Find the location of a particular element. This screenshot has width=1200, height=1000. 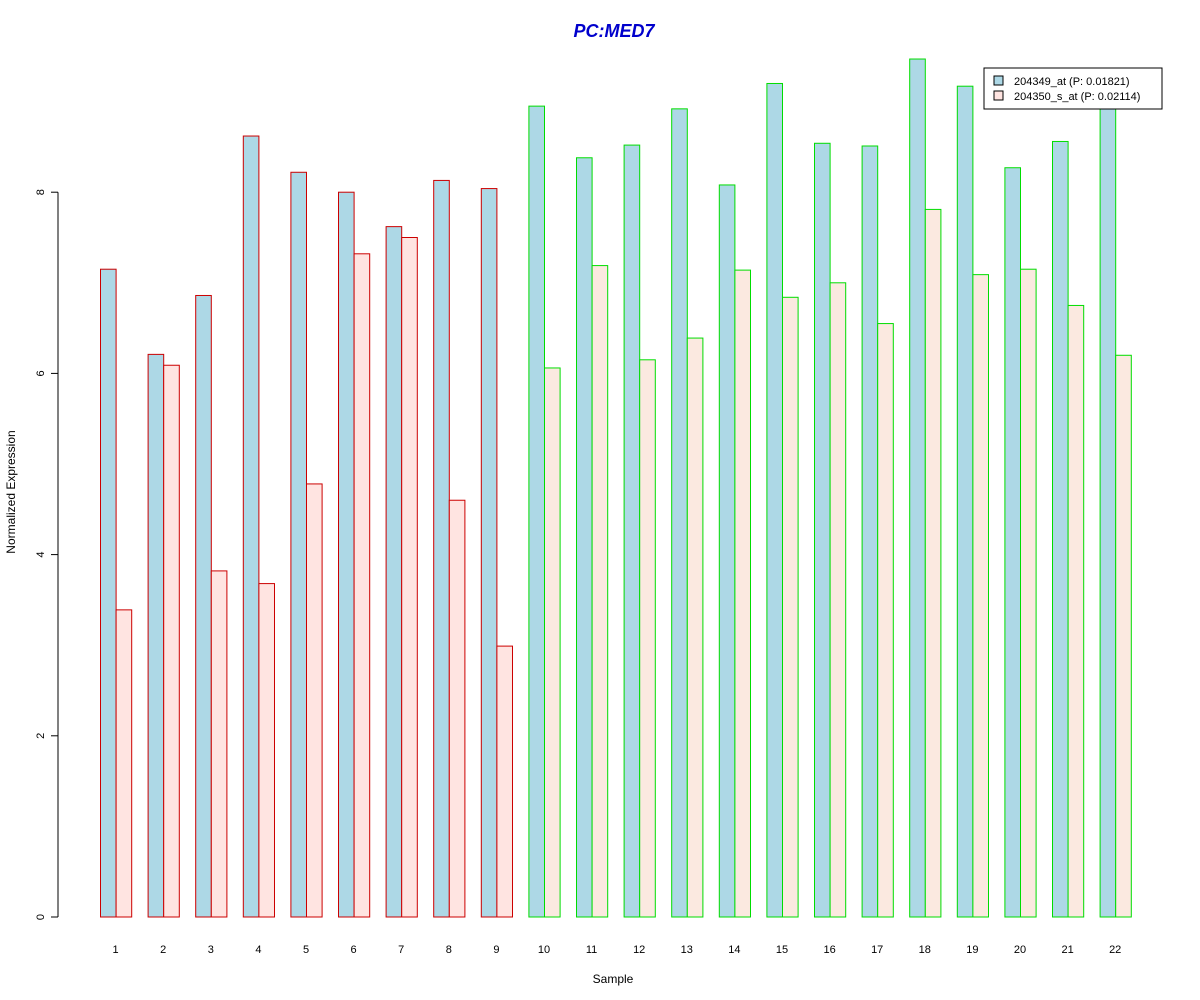

x-tick-label: 5 is located at coordinates (306, 950).